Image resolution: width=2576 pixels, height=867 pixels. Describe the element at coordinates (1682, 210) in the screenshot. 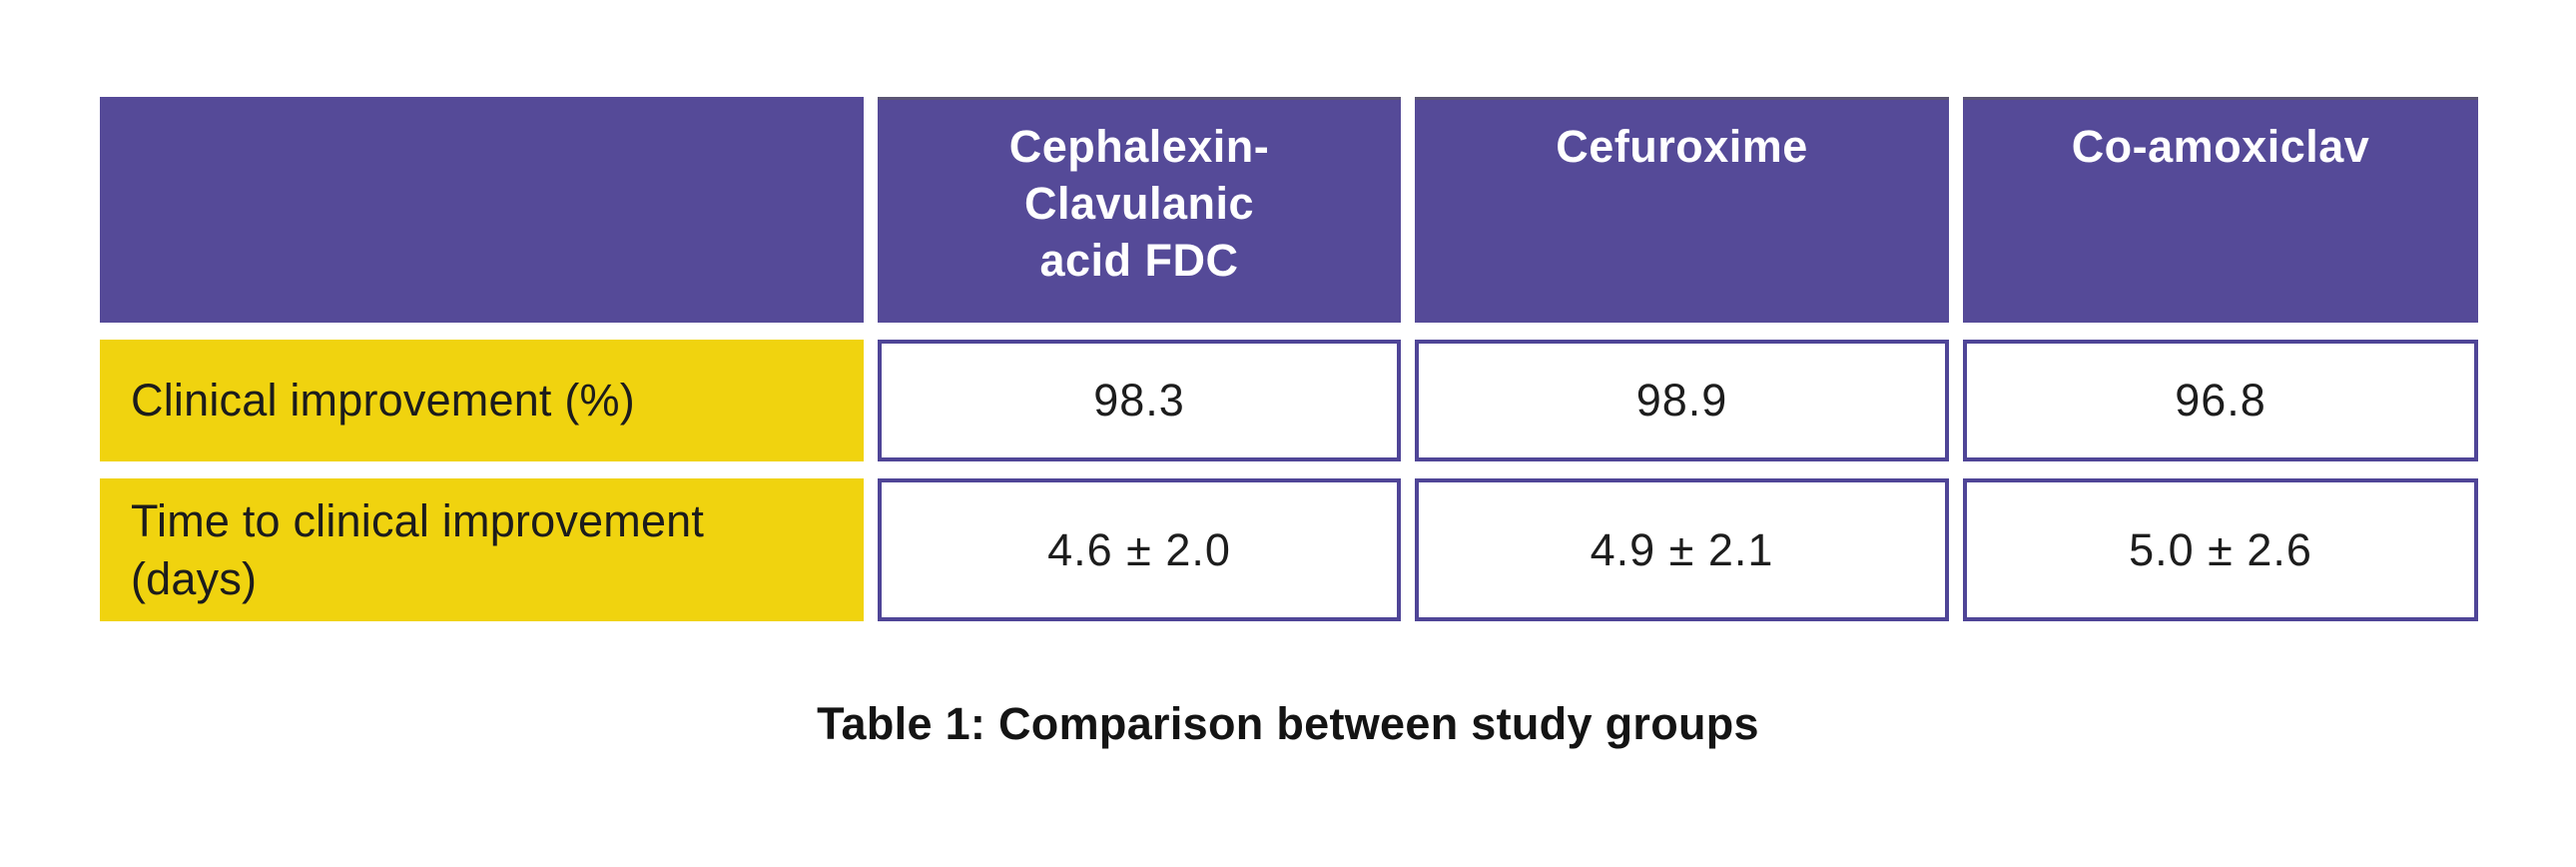

I see `column-header-cefuroxime: Cefuroxime` at that location.